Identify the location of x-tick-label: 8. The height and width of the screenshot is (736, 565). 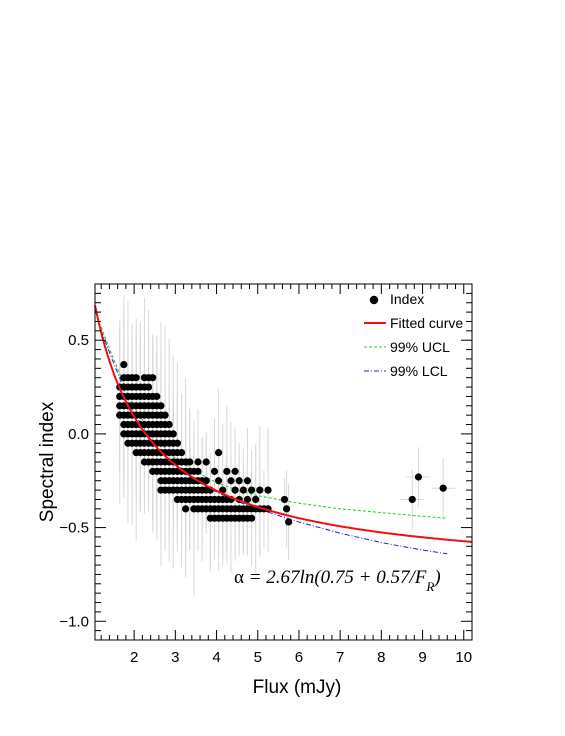
(381, 657).